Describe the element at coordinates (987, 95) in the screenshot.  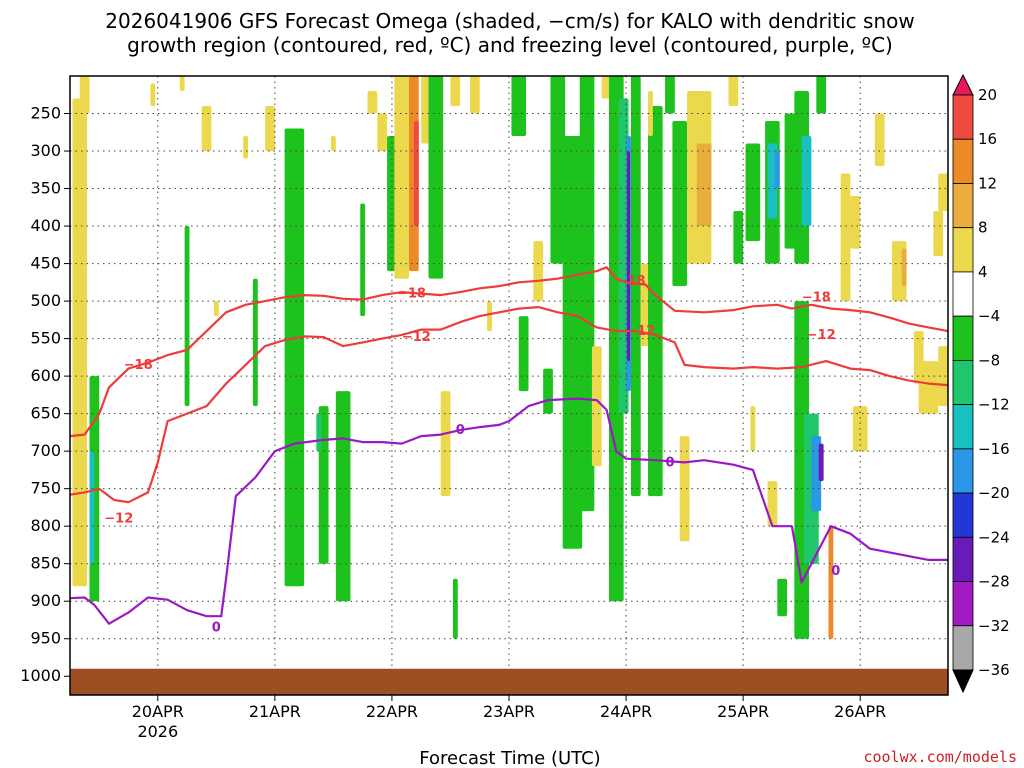
I see `colorbar-label: 20` at that location.